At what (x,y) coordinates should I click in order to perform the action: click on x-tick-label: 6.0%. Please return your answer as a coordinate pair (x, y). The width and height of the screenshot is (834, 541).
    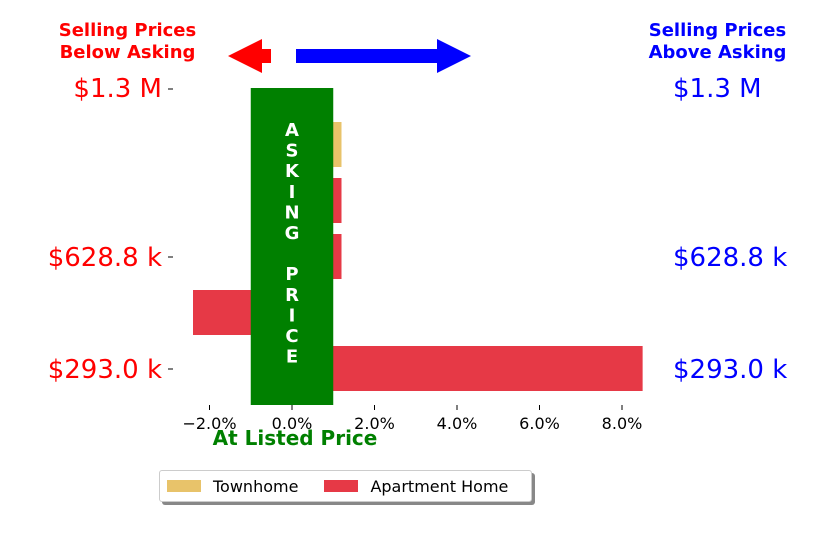
    Looking at the image, I should click on (539, 423).